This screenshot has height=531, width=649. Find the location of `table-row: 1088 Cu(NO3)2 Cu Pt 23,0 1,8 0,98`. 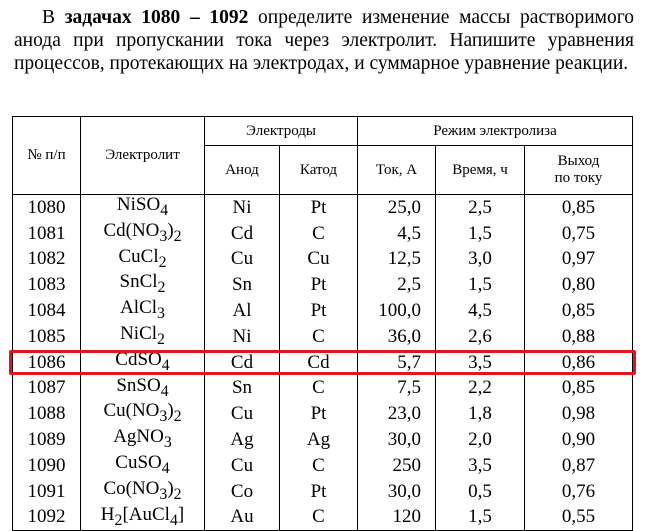

table-row: 1088 Cu(NO3)2 Cu Pt 23,0 1,8 0,98 is located at coordinates (322, 414).